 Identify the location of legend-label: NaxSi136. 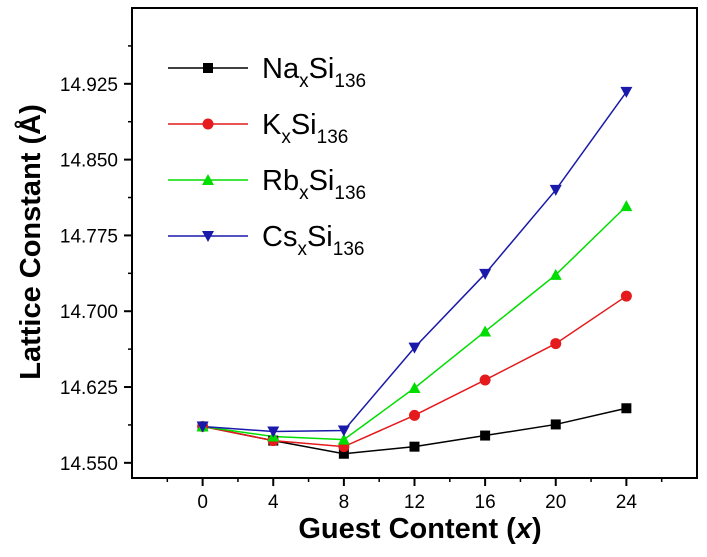
(314, 72).